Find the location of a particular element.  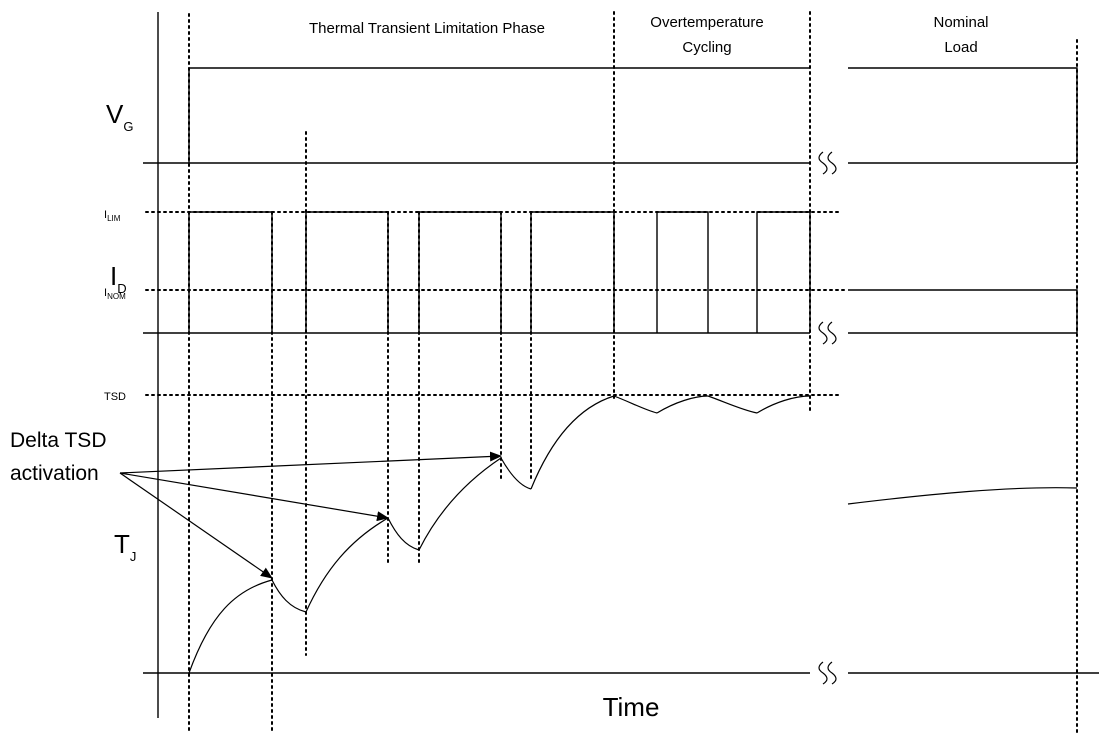

signal-label-id: ID is located at coordinates (118, 278).